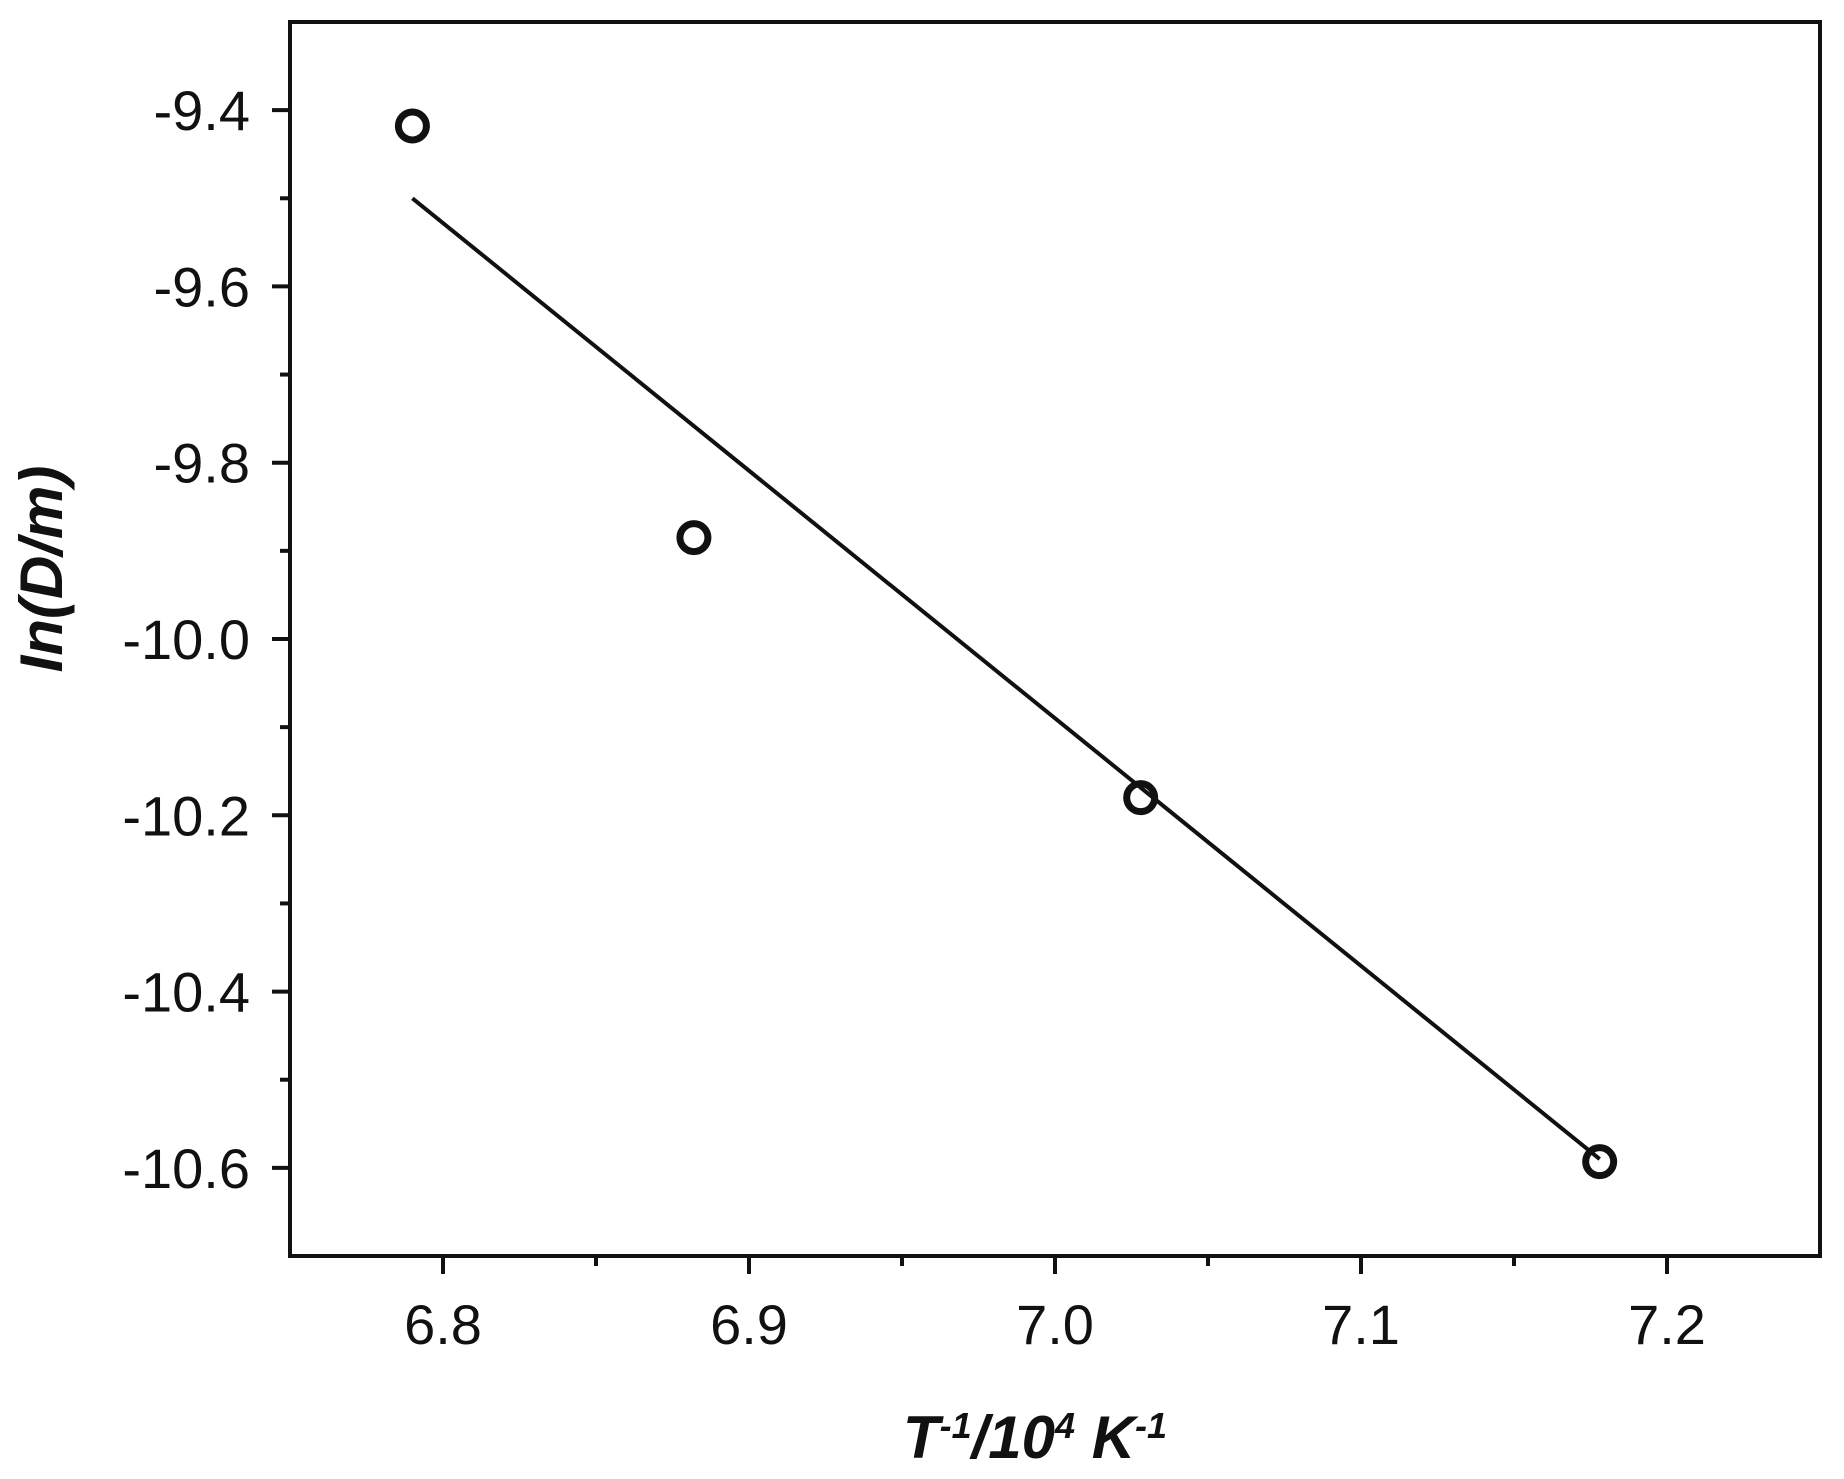 The image size is (1844, 1479). Describe the element at coordinates (1055, 1265) in the screenshot. I see `x-axis-ticks` at that location.